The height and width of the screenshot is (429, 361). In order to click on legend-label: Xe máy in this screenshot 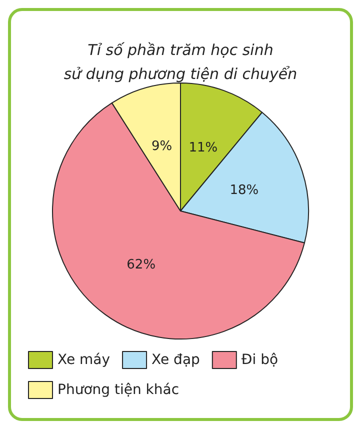, I will do `click(84, 360)`.